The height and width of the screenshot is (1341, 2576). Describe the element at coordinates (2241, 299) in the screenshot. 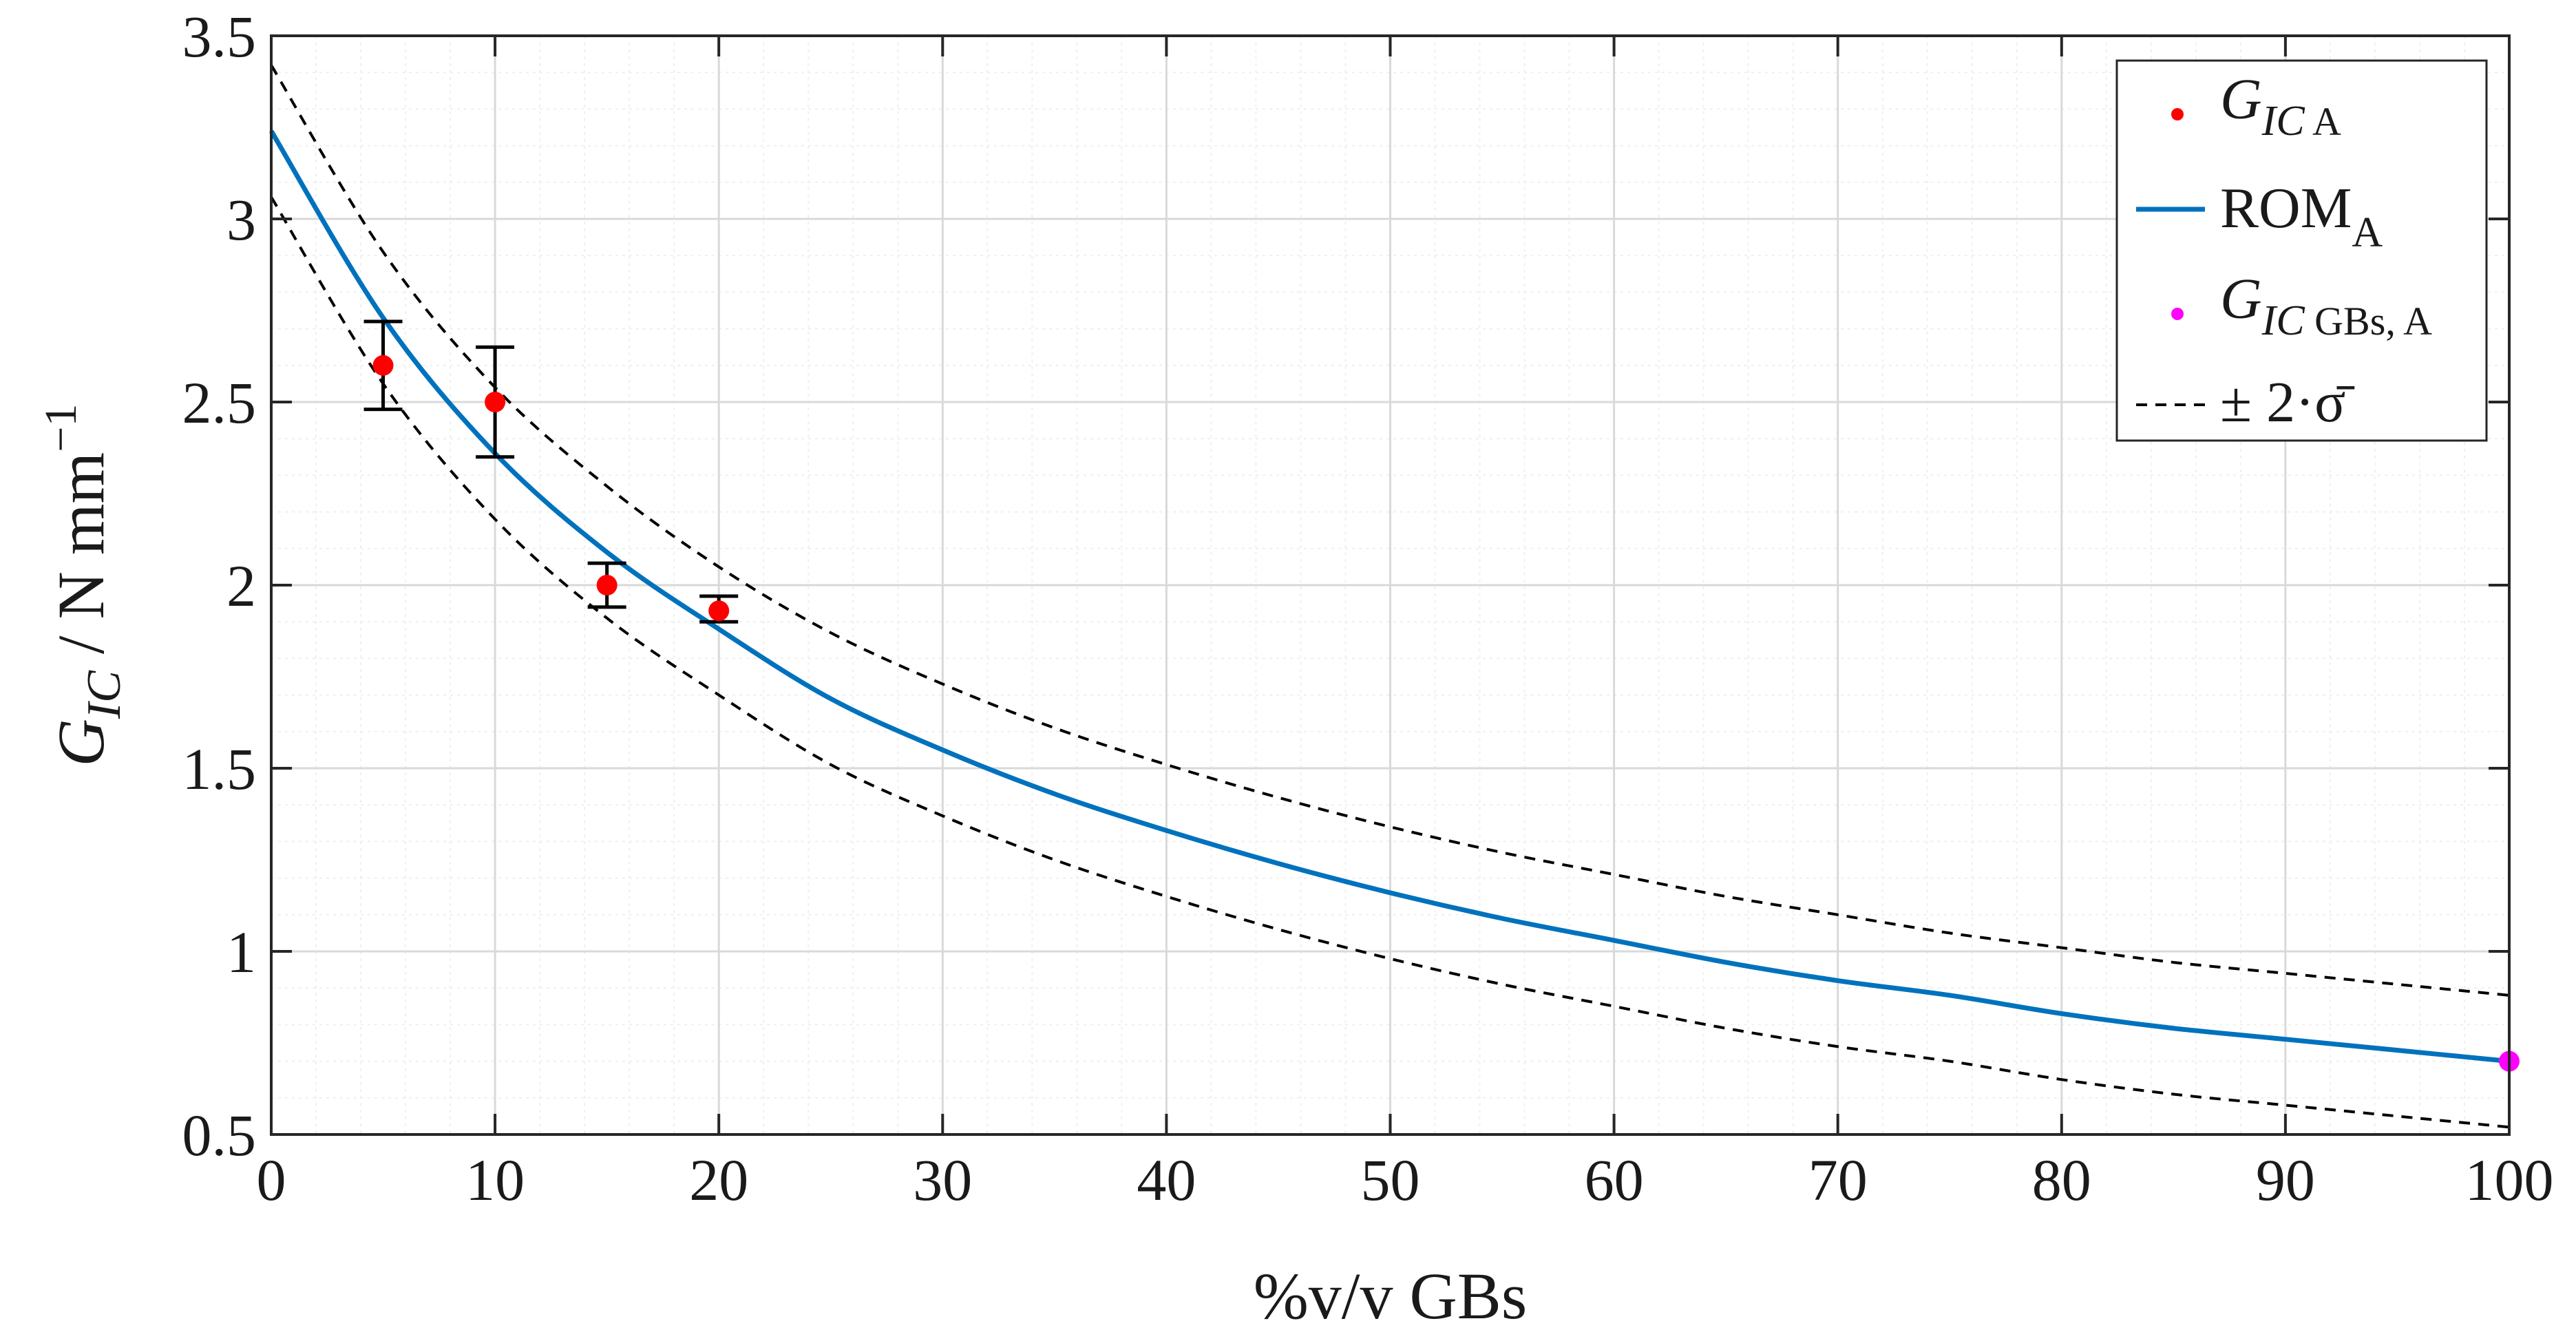

I see `legend-gic-gbs-main: G` at that location.